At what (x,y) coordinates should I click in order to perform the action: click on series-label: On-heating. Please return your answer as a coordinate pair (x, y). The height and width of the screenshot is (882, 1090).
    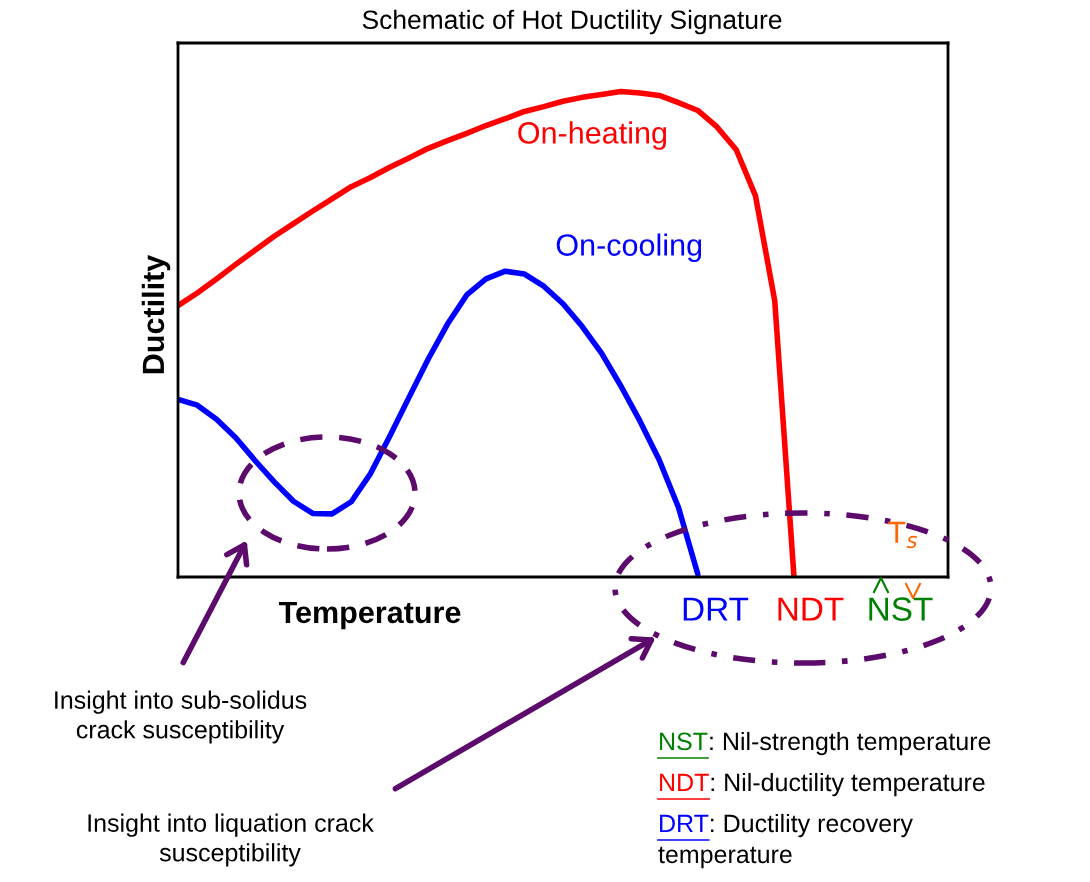
    Looking at the image, I should click on (592, 135).